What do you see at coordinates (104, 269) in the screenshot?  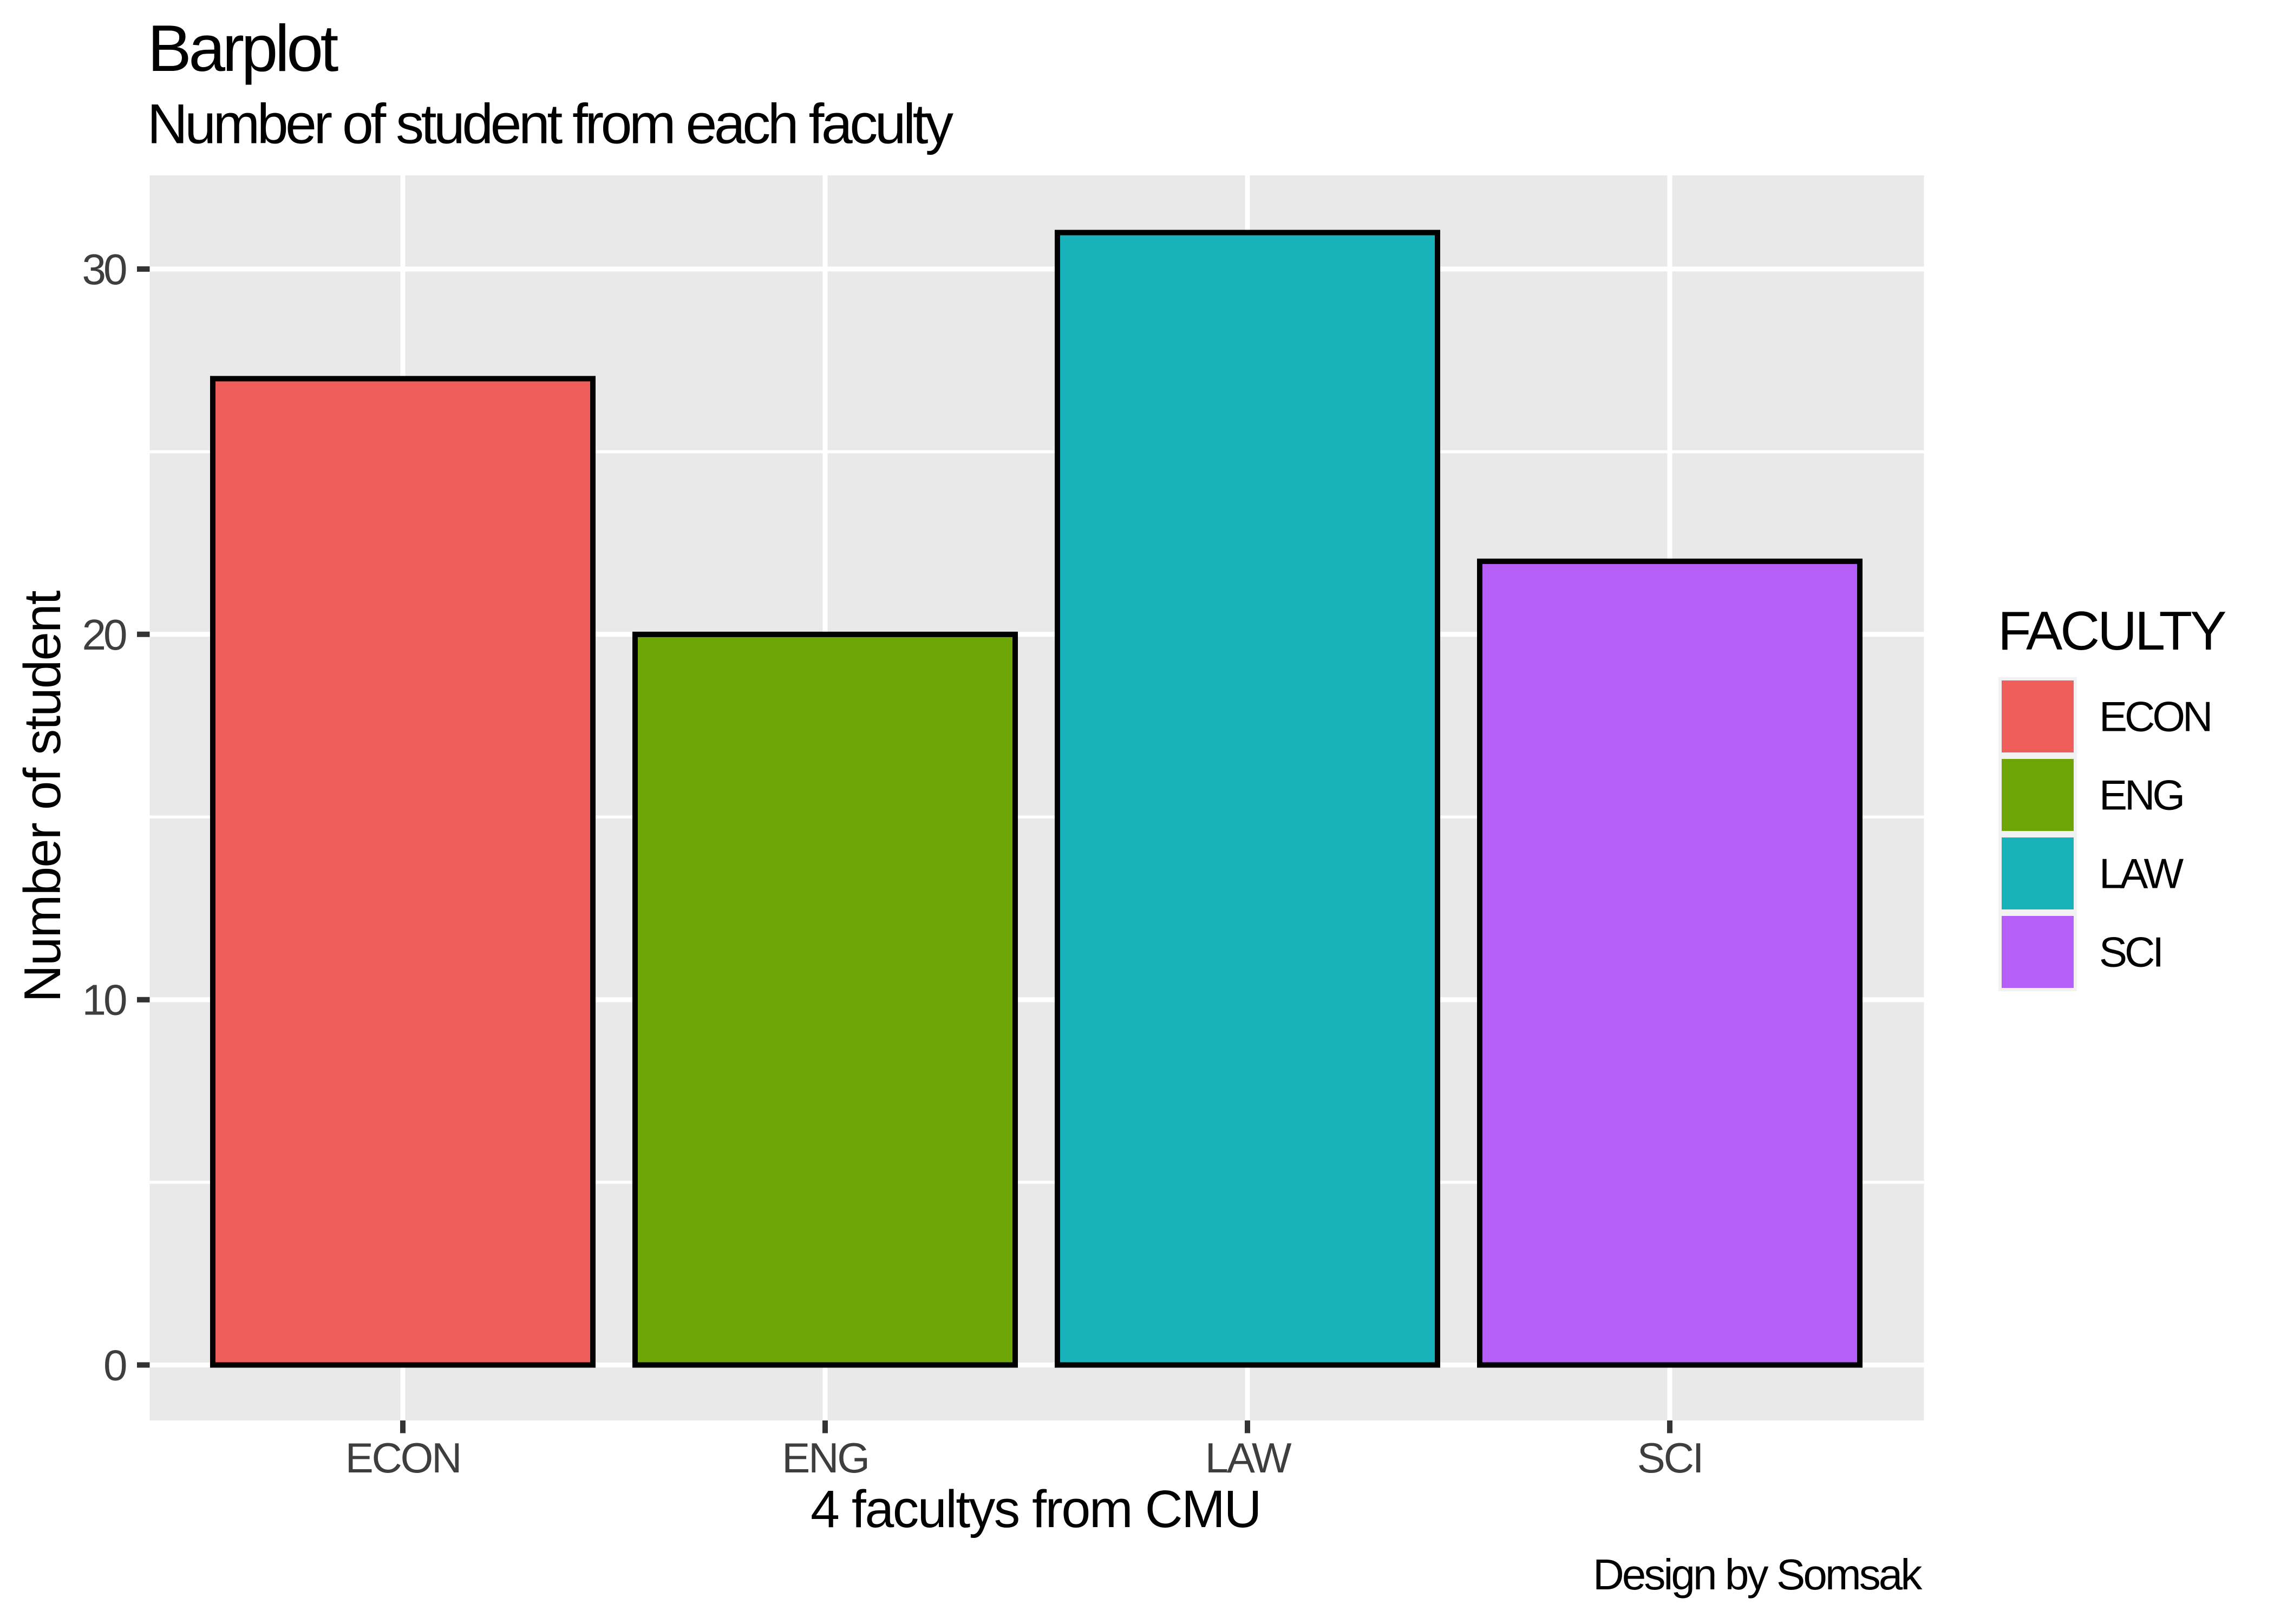 I see `svg-text: 30` at bounding box center [104, 269].